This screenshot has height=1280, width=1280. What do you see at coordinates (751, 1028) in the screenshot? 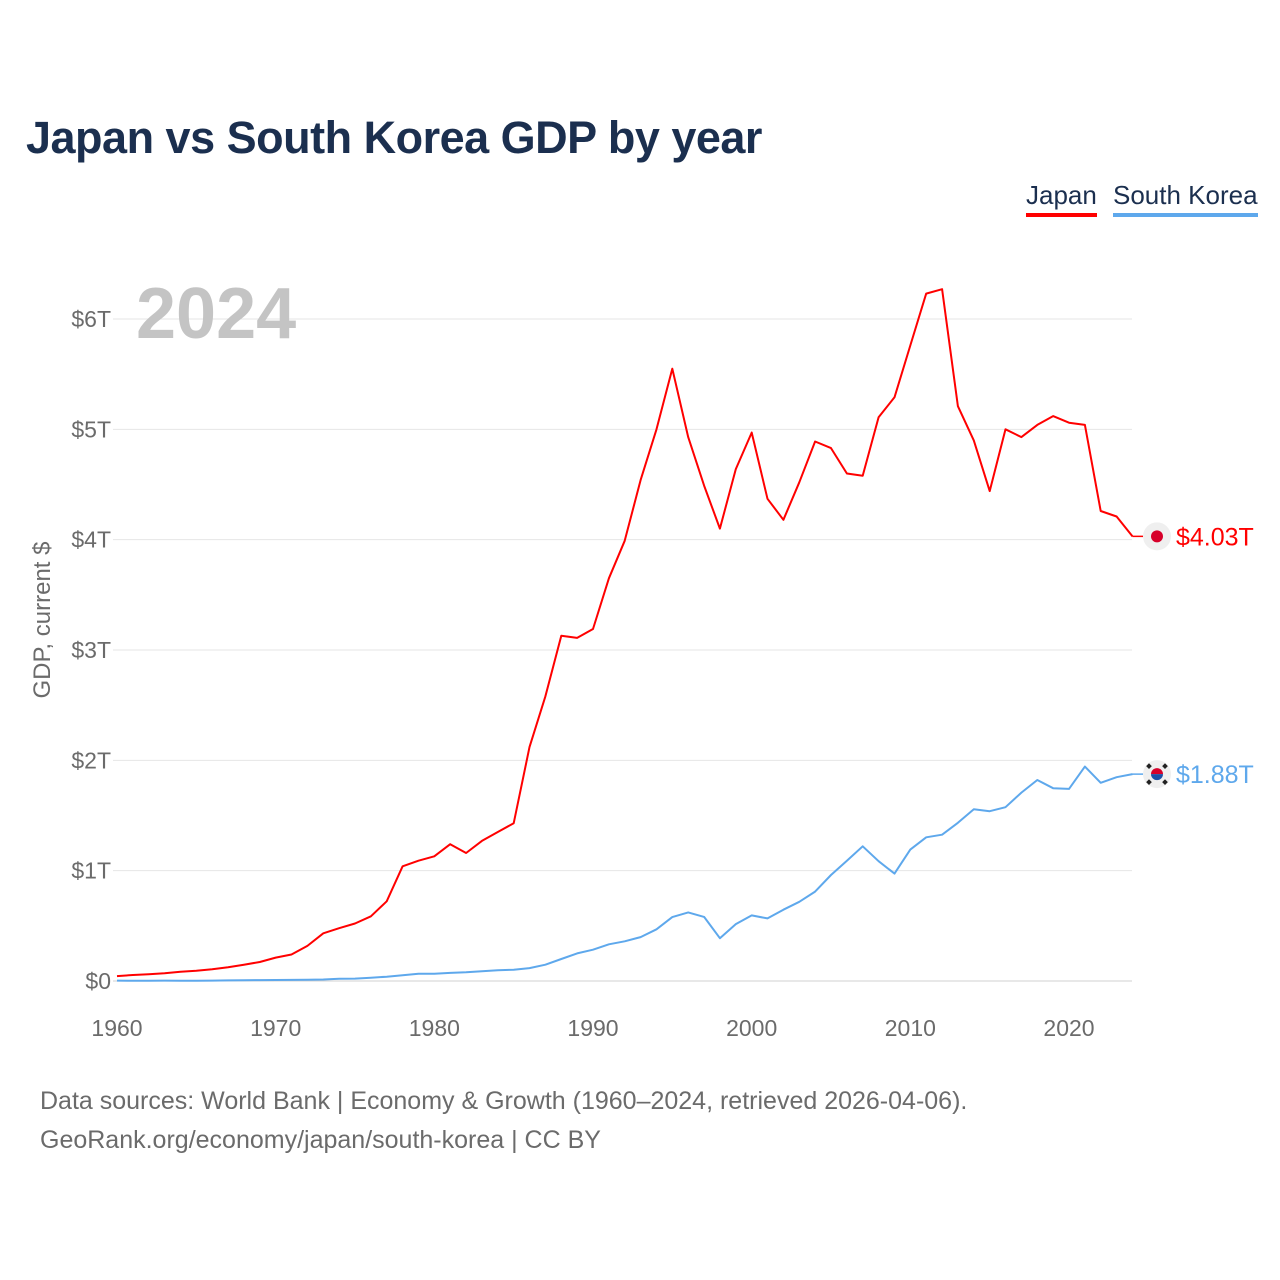
I see `x-tick-label: 2000` at bounding box center [751, 1028].